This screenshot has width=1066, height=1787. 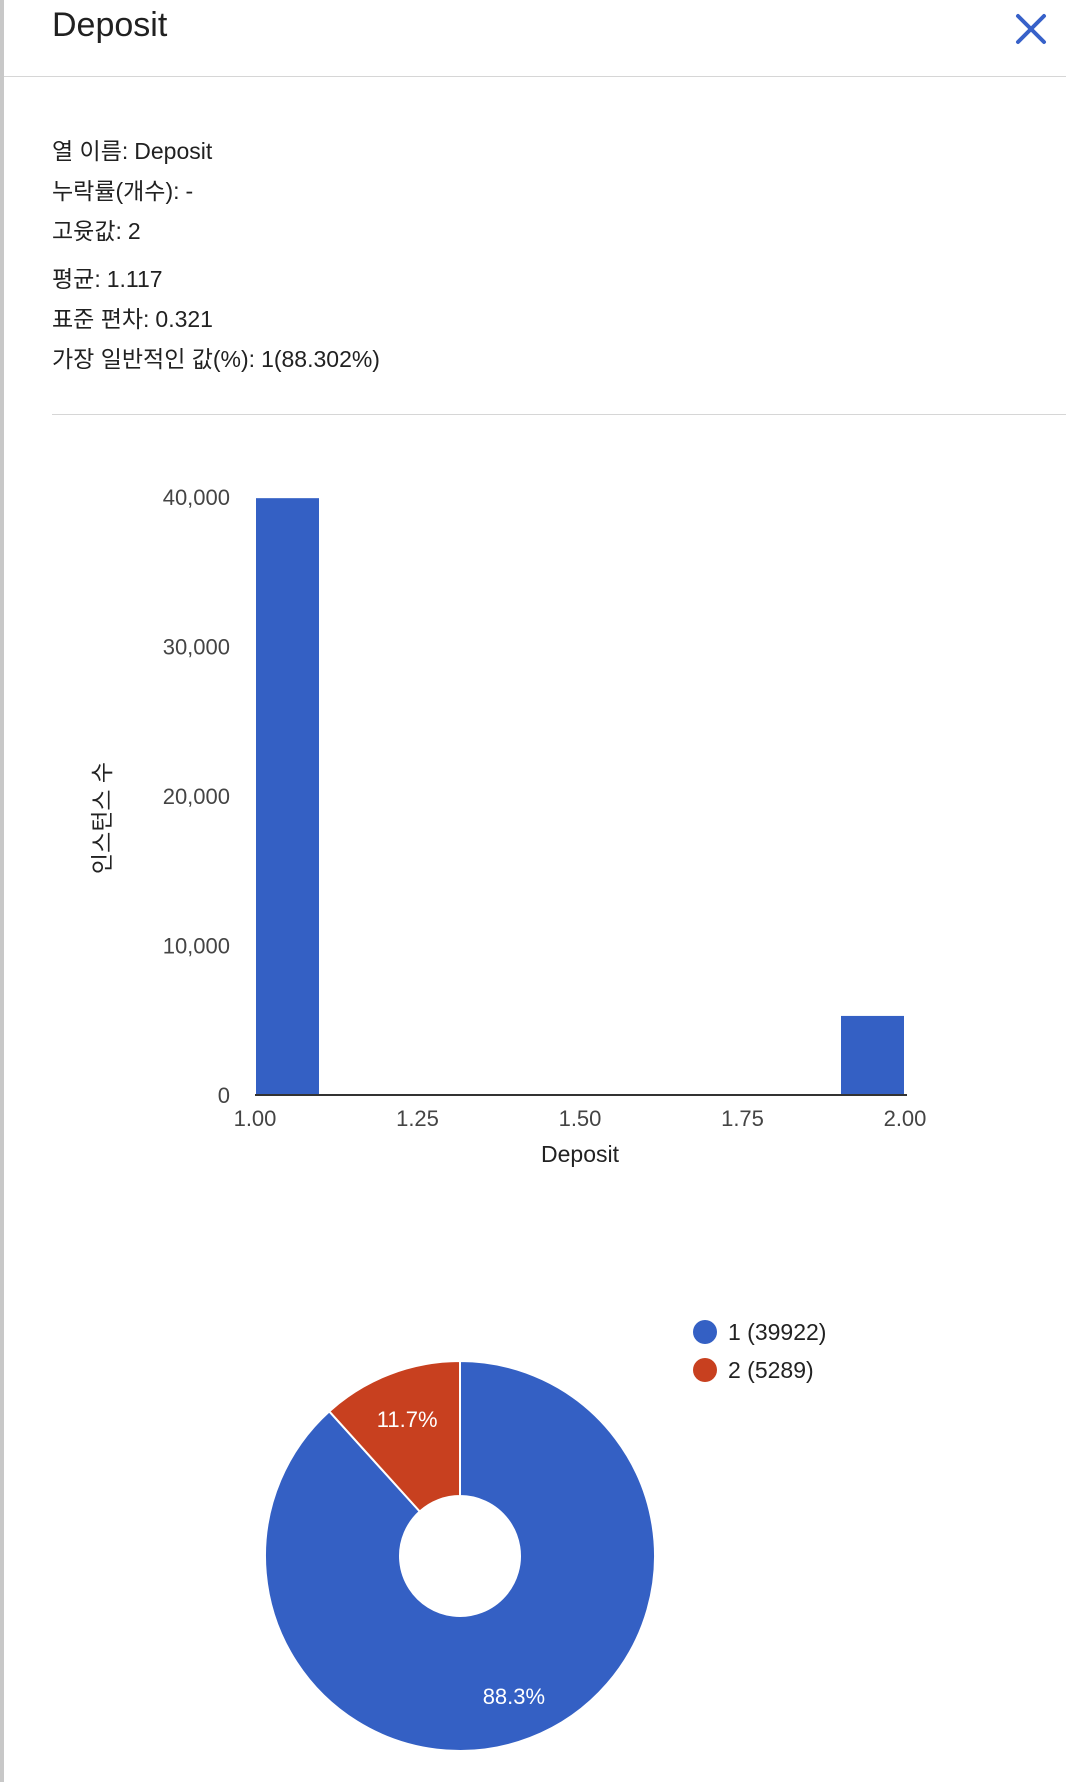 I want to click on stat-value: Deposit, so click(x=173, y=151).